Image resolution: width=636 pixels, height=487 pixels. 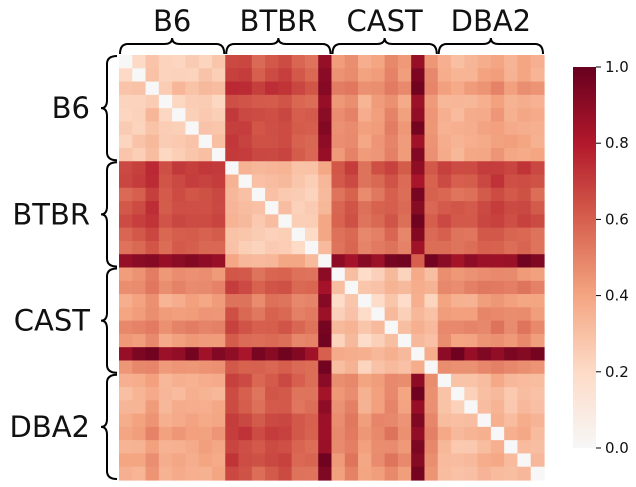 What do you see at coordinates (584, 257) in the screenshot?
I see `colorbar-gradient` at bounding box center [584, 257].